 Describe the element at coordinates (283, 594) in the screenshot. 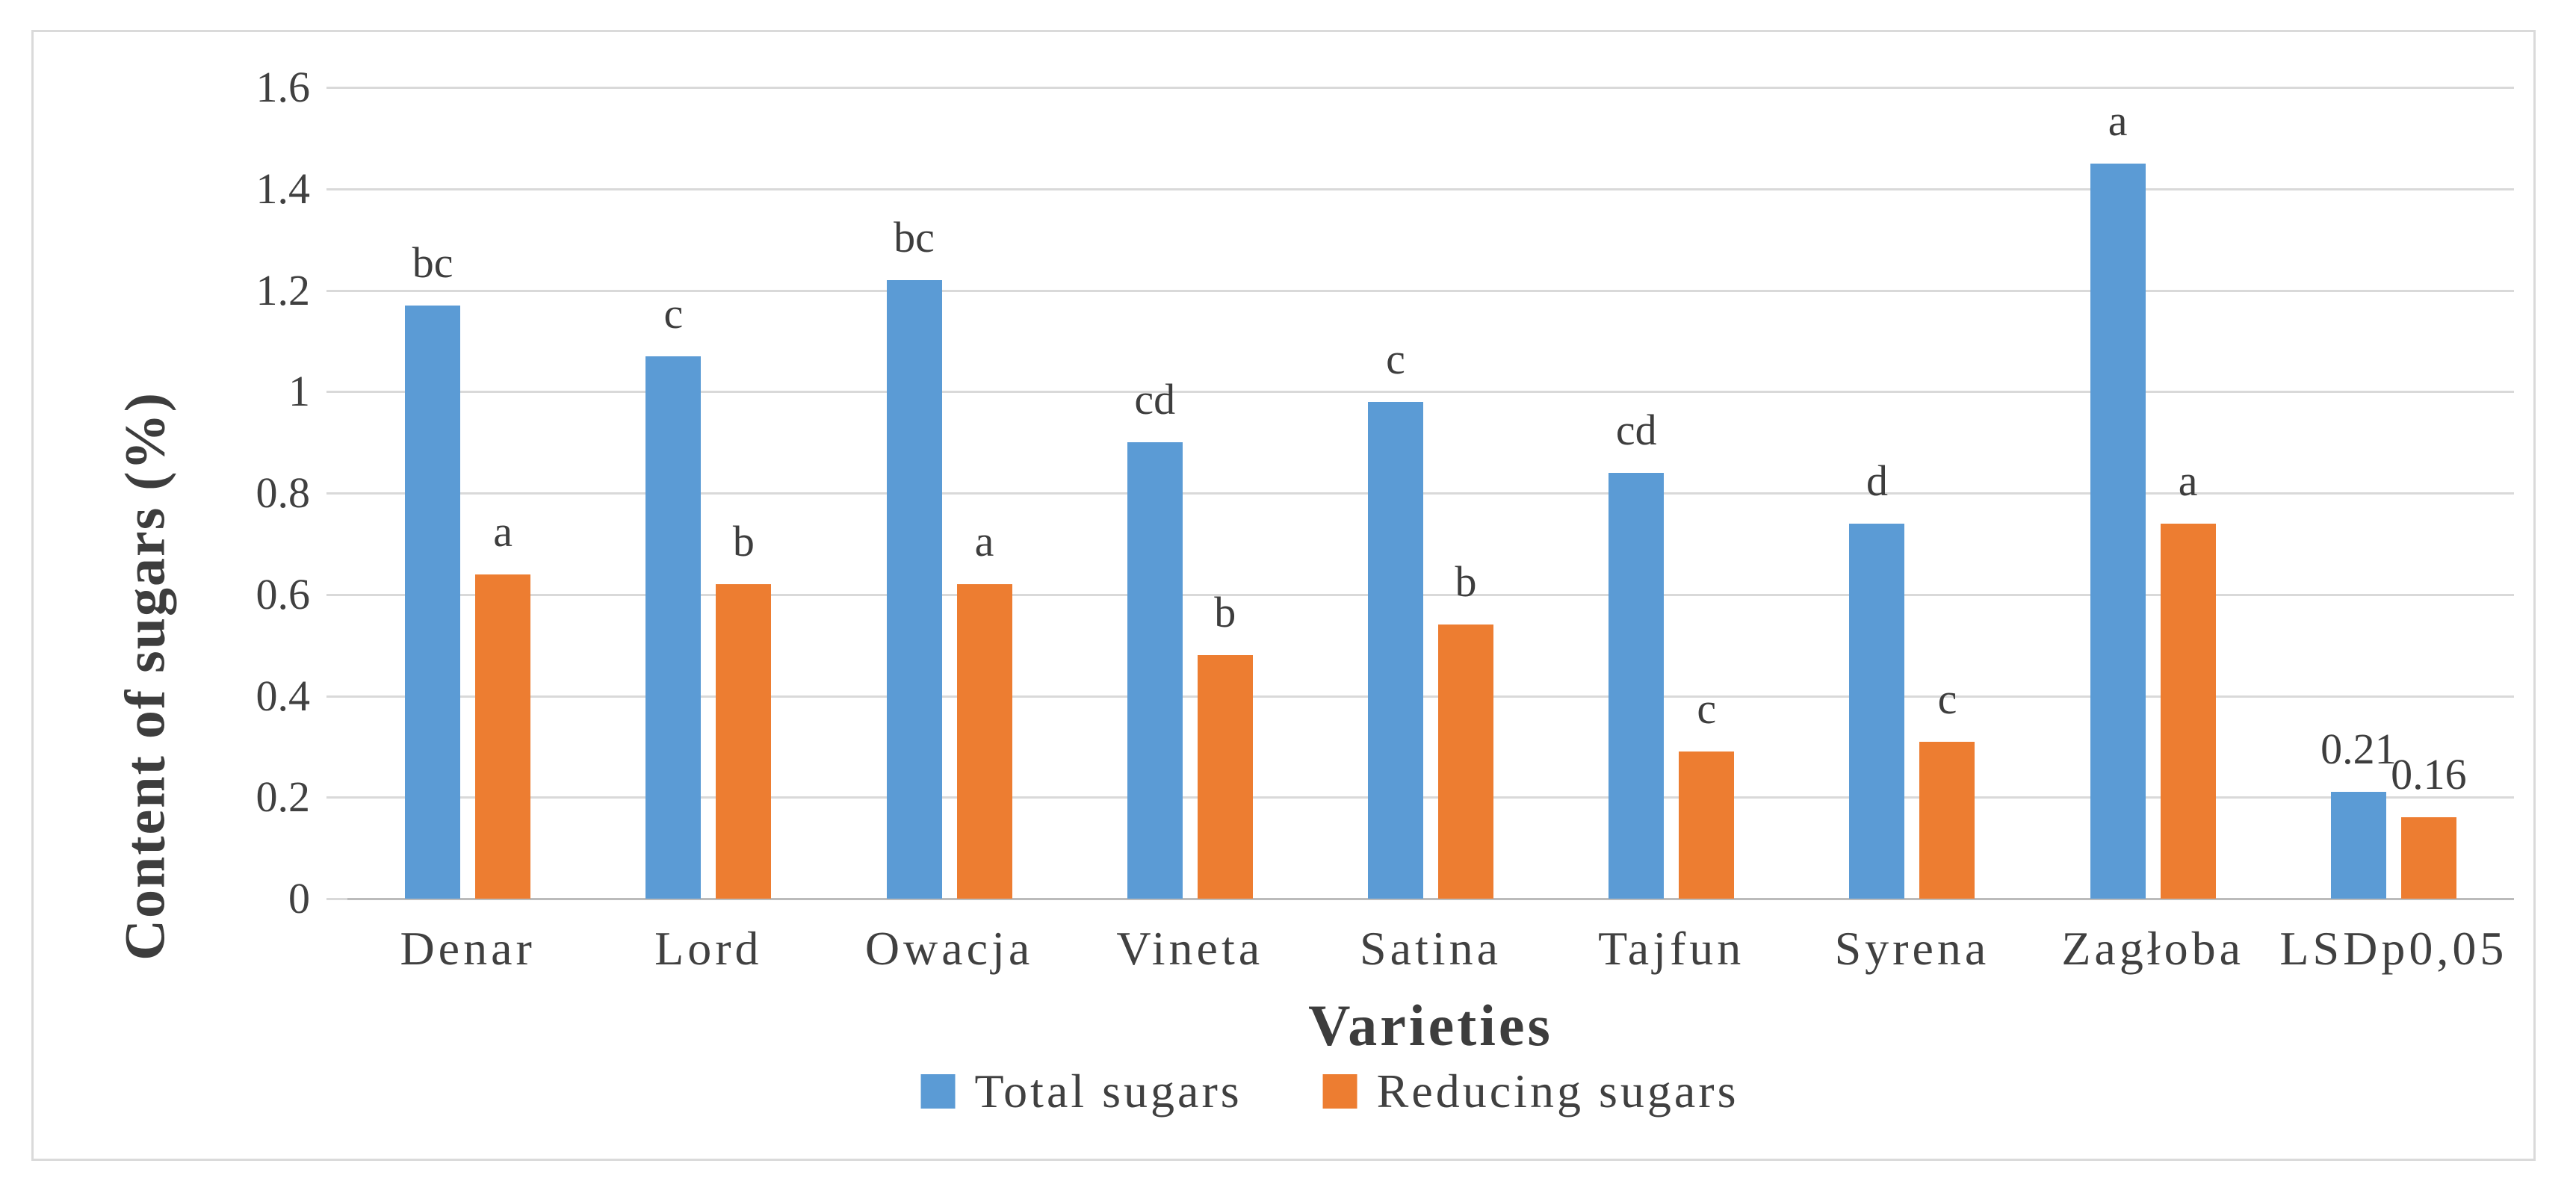

I see `y-tick-label: 0.6` at that location.